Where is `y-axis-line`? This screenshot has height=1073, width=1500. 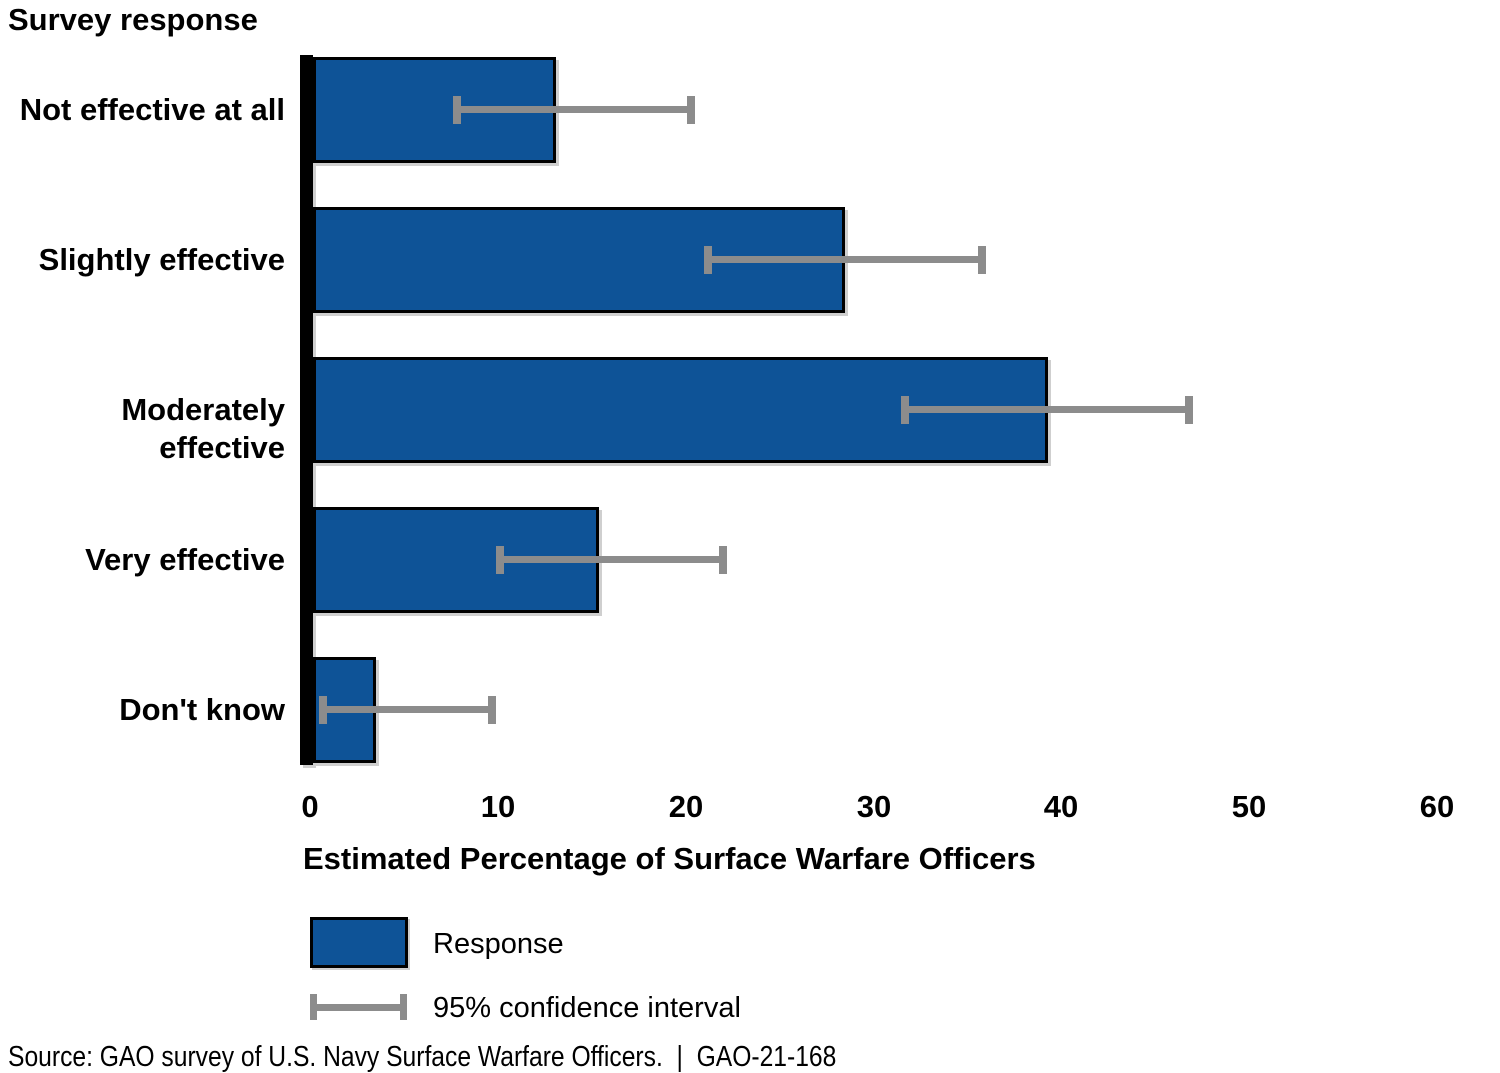 y-axis-line is located at coordinates (306, 410).